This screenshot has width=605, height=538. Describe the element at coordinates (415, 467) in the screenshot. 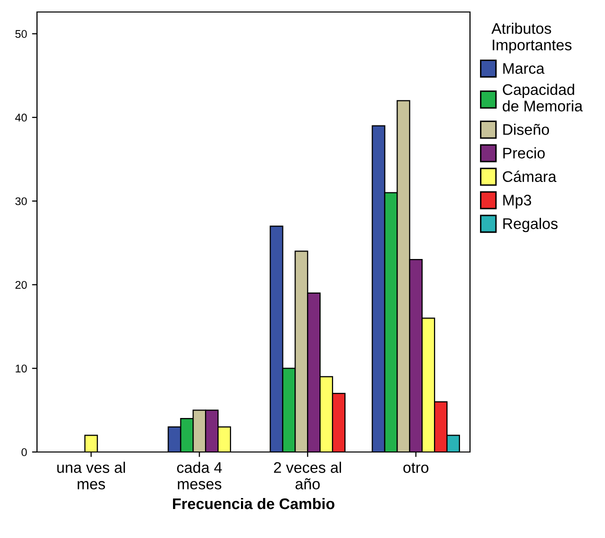

I see `x-tick-label: otro` at that location.